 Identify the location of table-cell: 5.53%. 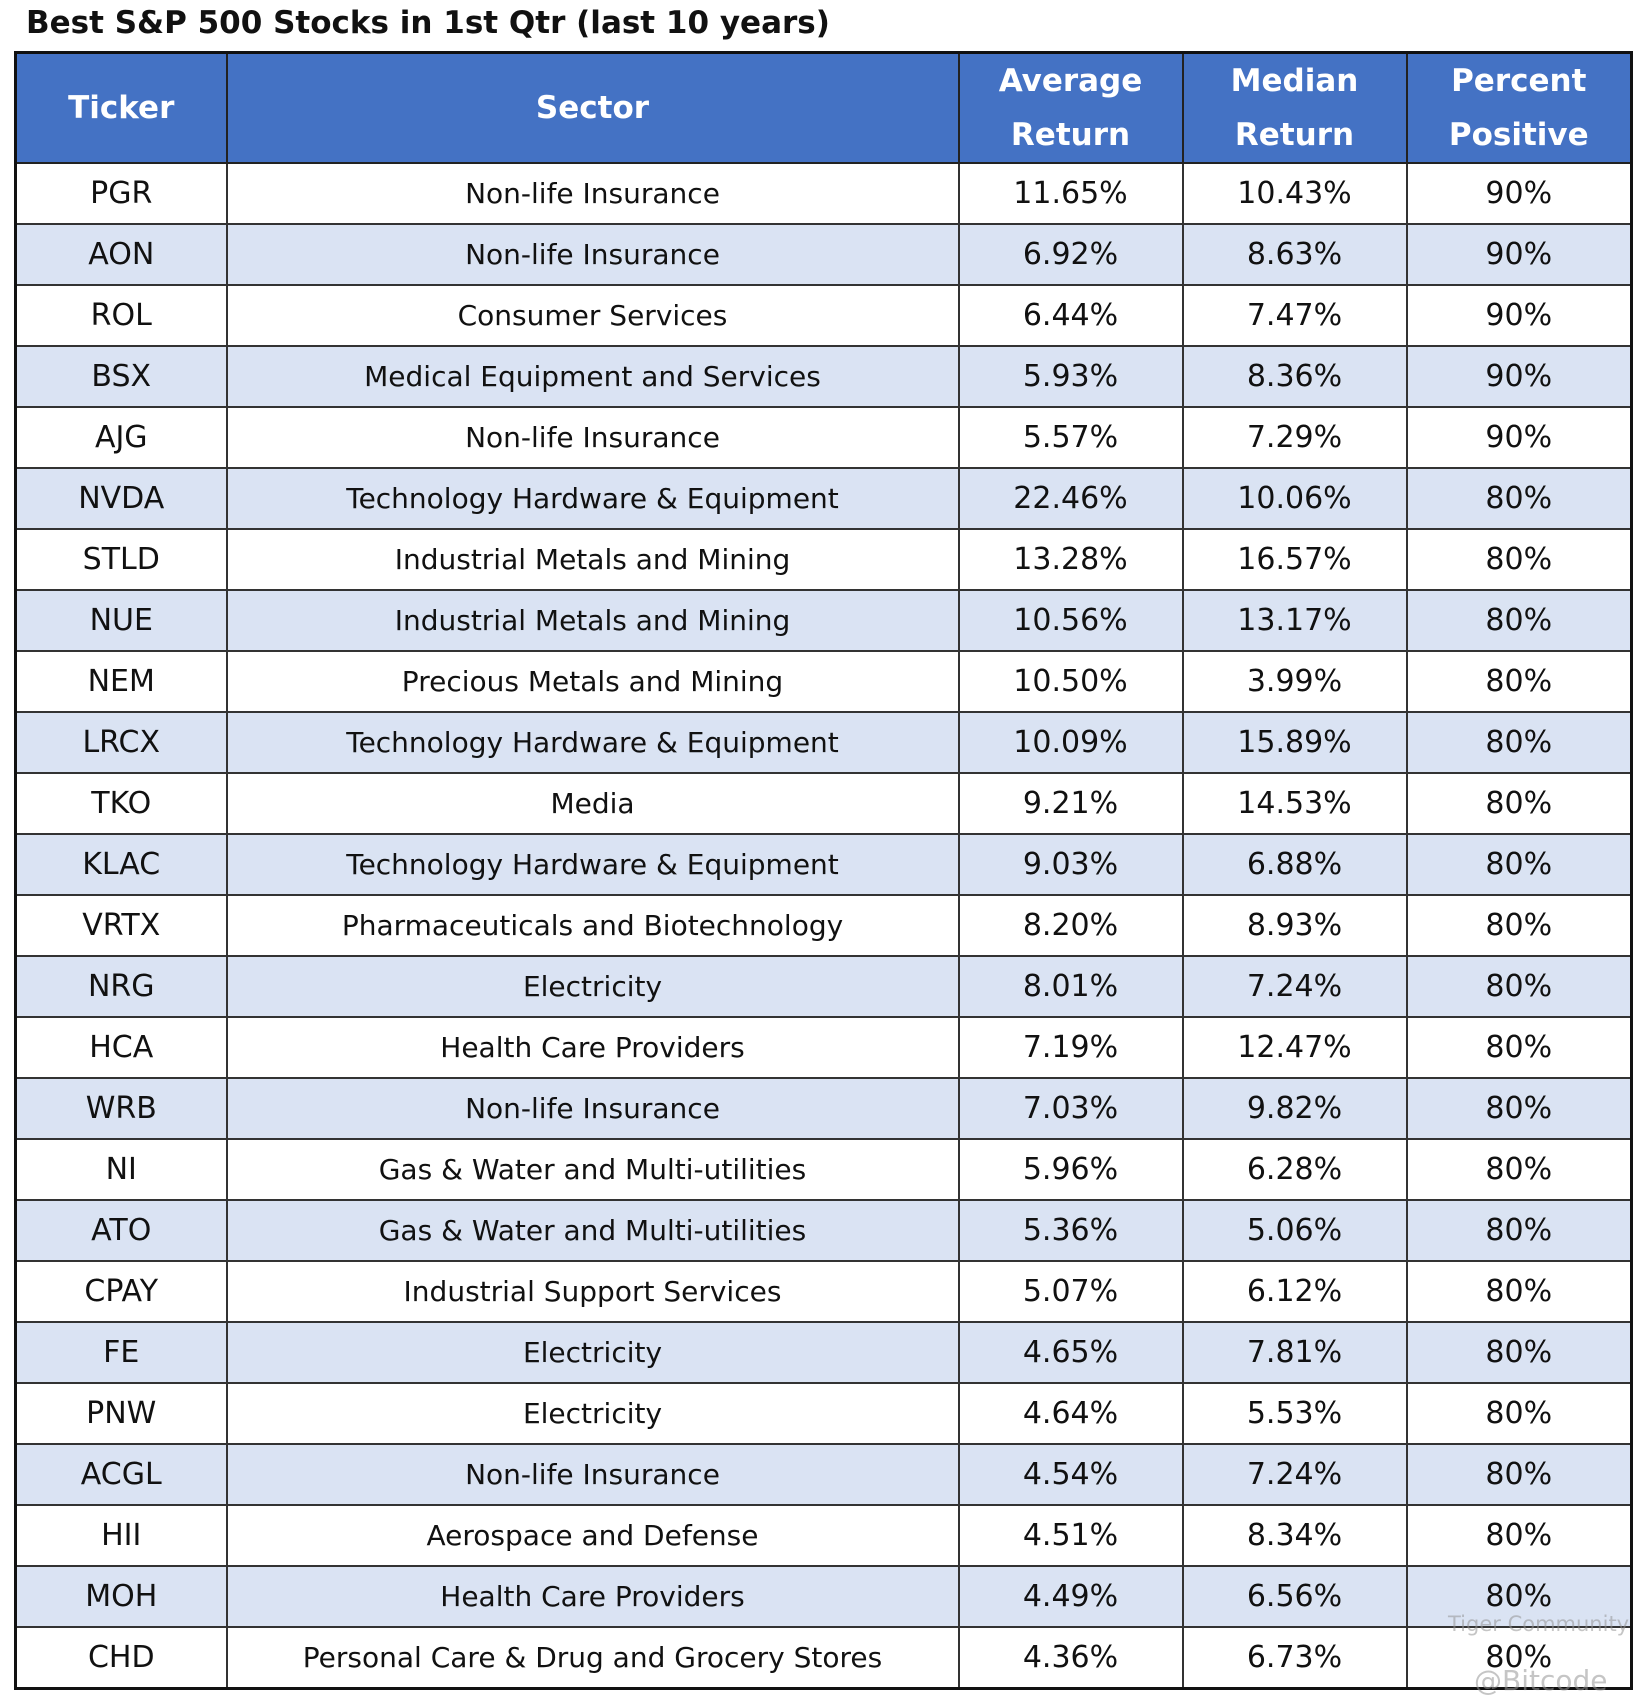
(1294, 1413).